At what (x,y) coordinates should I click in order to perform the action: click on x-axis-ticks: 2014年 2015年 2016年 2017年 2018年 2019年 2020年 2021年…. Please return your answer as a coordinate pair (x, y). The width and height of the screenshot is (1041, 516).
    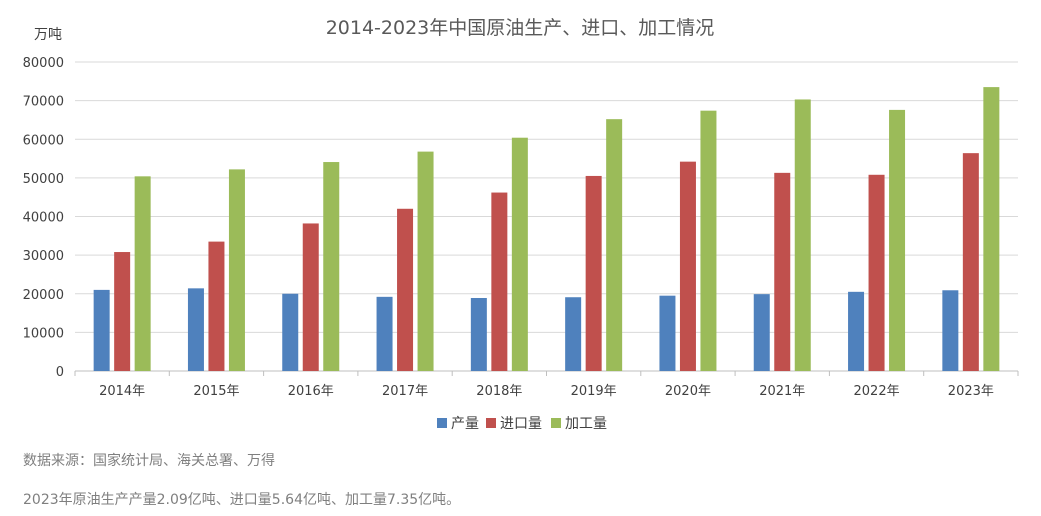
    Looking at the image, I should click on (546, 385).